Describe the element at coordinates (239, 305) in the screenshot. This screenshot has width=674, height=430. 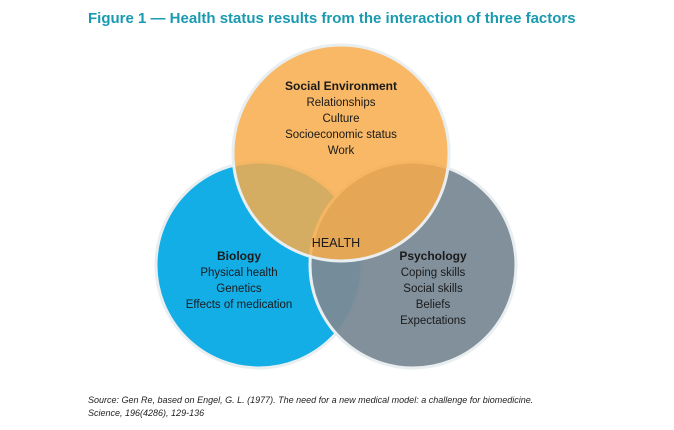
I see `biology-item: Effects of medication` at that location.